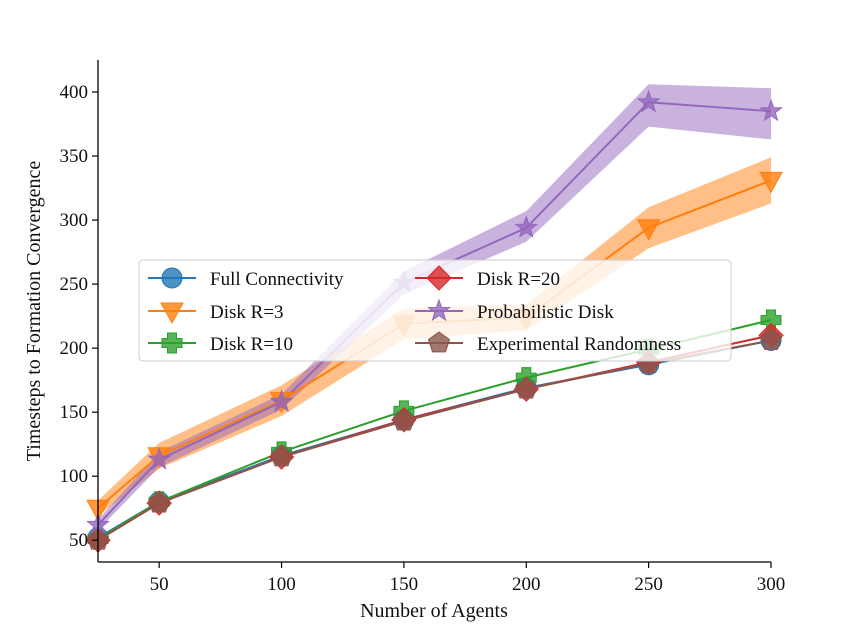  I want to click on legend-label-disk-r-10: Disk R=10, so click(251, 344).